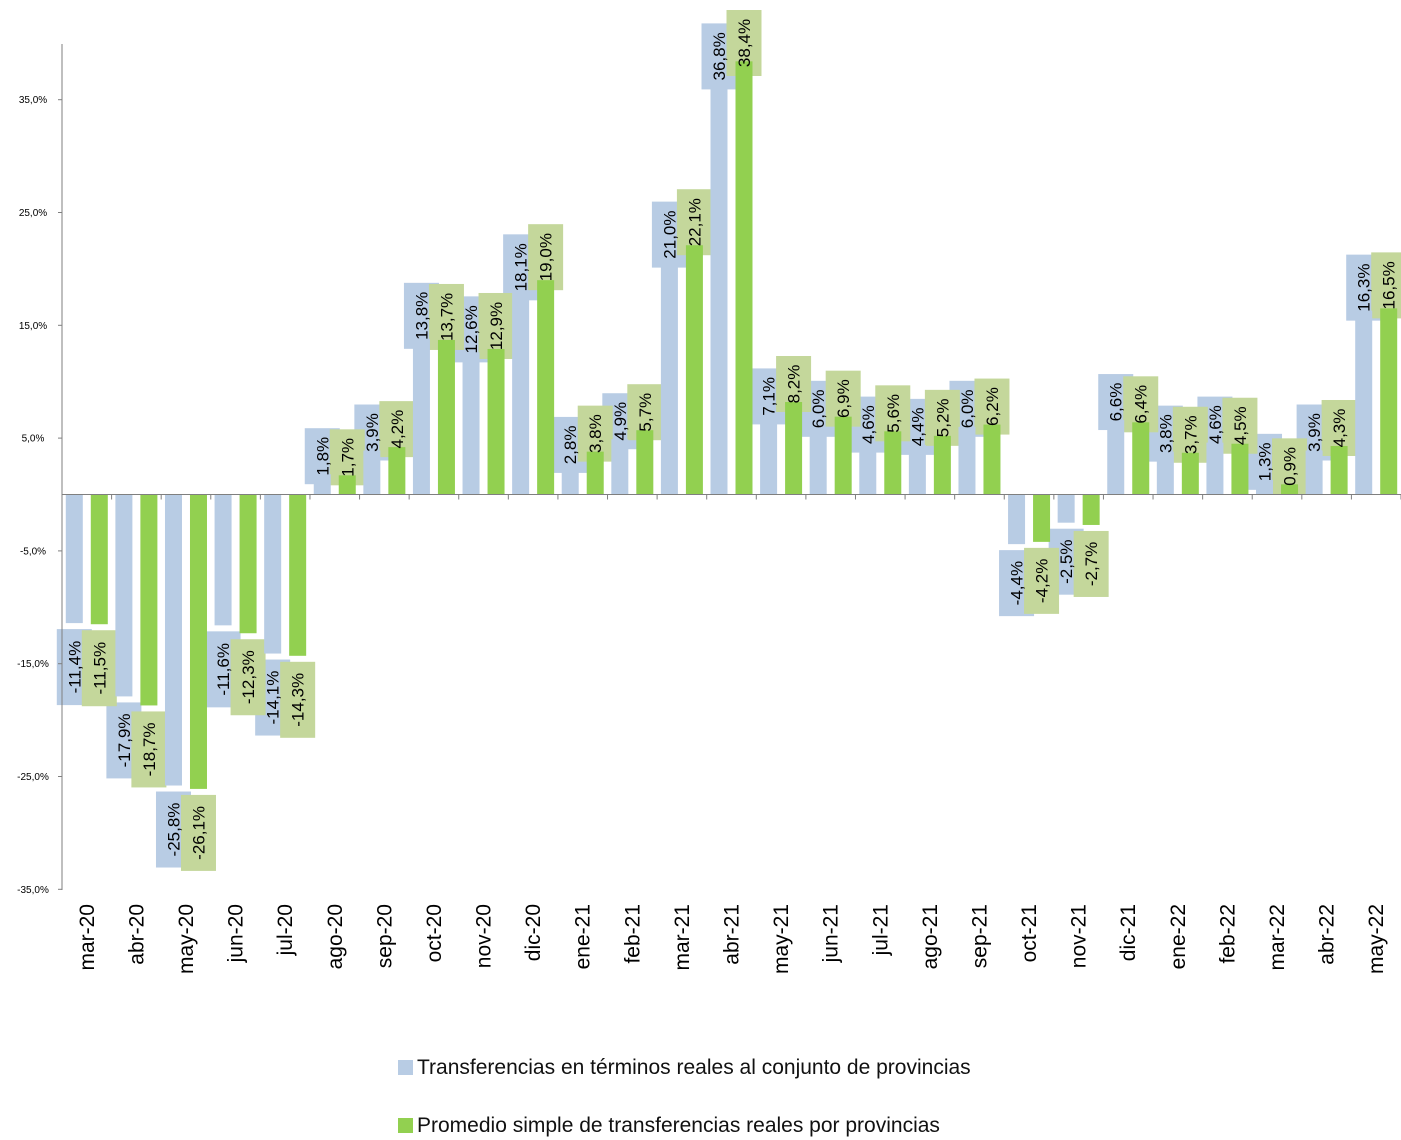  I want to click on data-label-series-2: 13,7%, so click(446, 317).